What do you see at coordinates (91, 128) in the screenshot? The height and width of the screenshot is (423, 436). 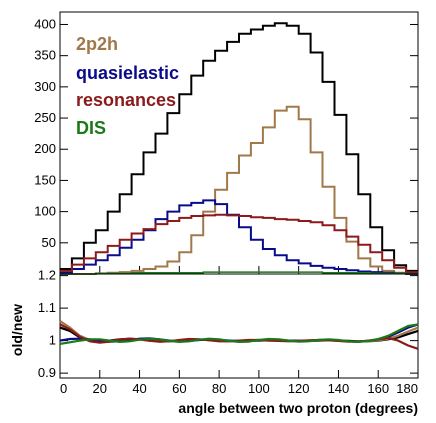 I see `legend-label-dis: DIS` at bounding box center [91, 128].